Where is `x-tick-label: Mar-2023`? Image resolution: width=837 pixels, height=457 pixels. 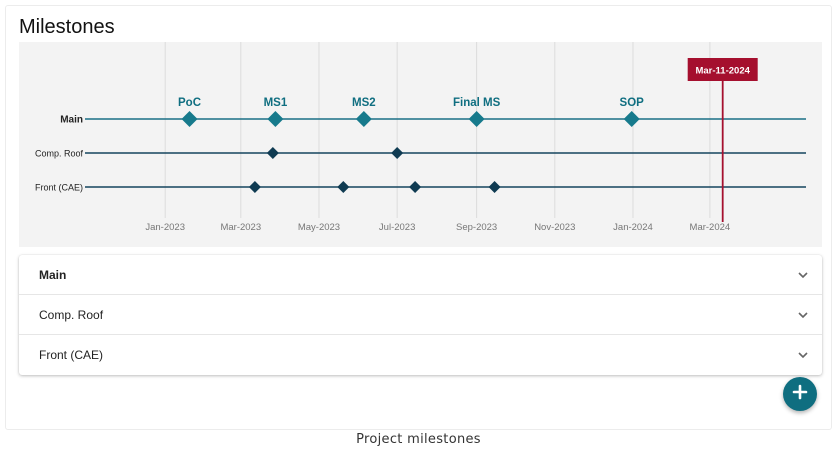
x-tick-label: Mar-2023 is located at coordinates (240, 227).